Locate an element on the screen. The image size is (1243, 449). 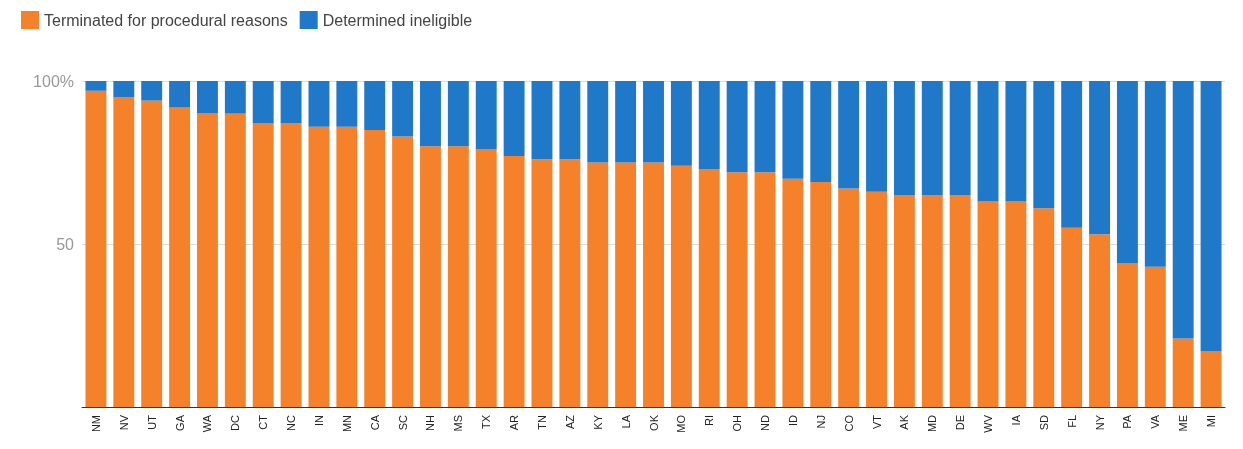
legend-label: Terminated for procedural reasons is located at coordinates (166, 20).